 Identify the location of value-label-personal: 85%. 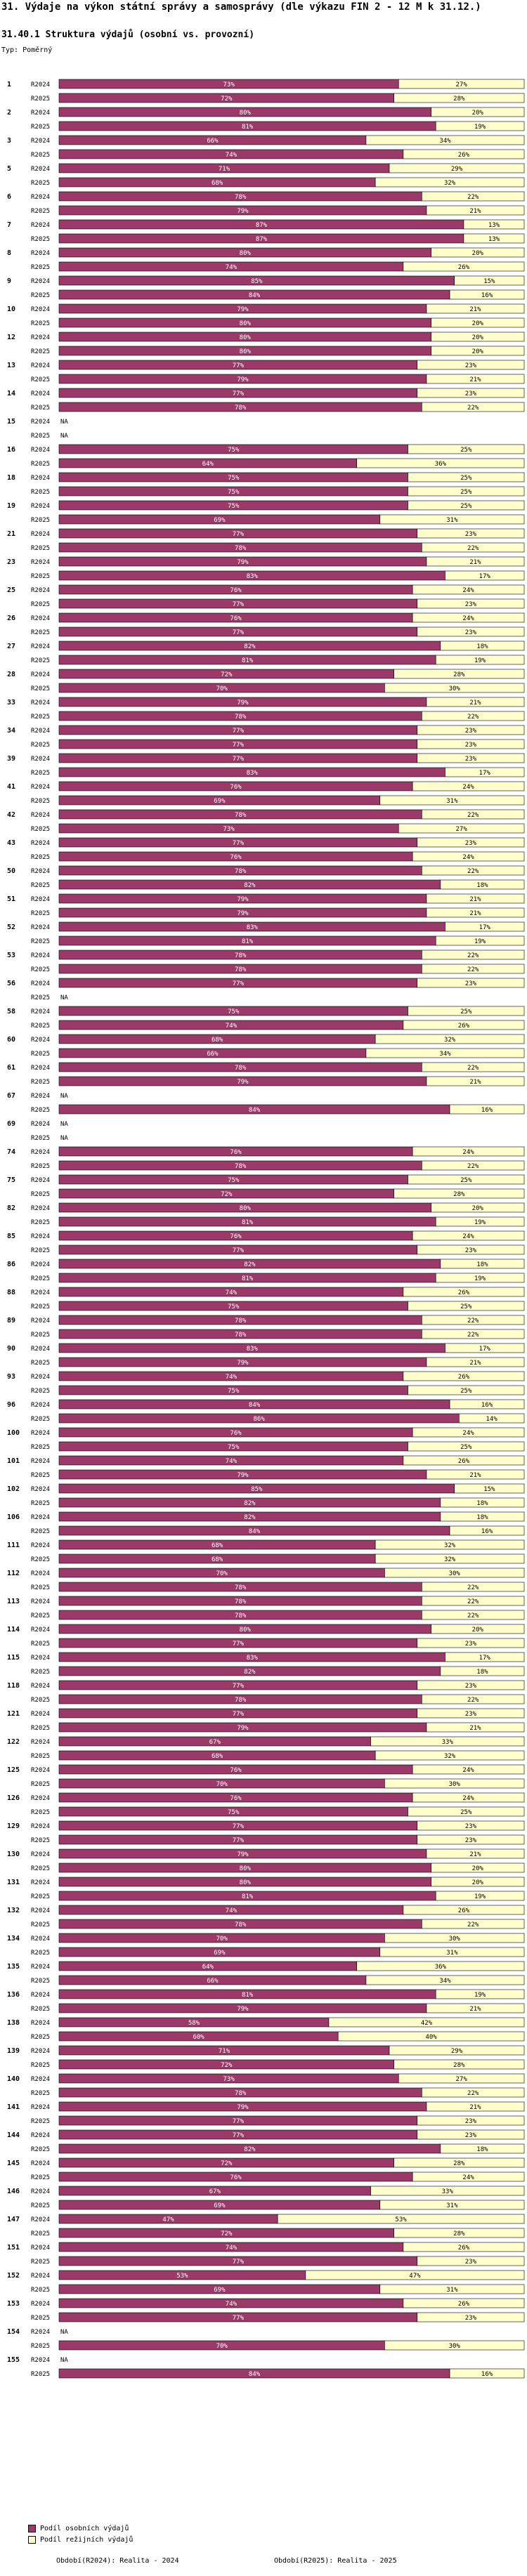
(257, 281).